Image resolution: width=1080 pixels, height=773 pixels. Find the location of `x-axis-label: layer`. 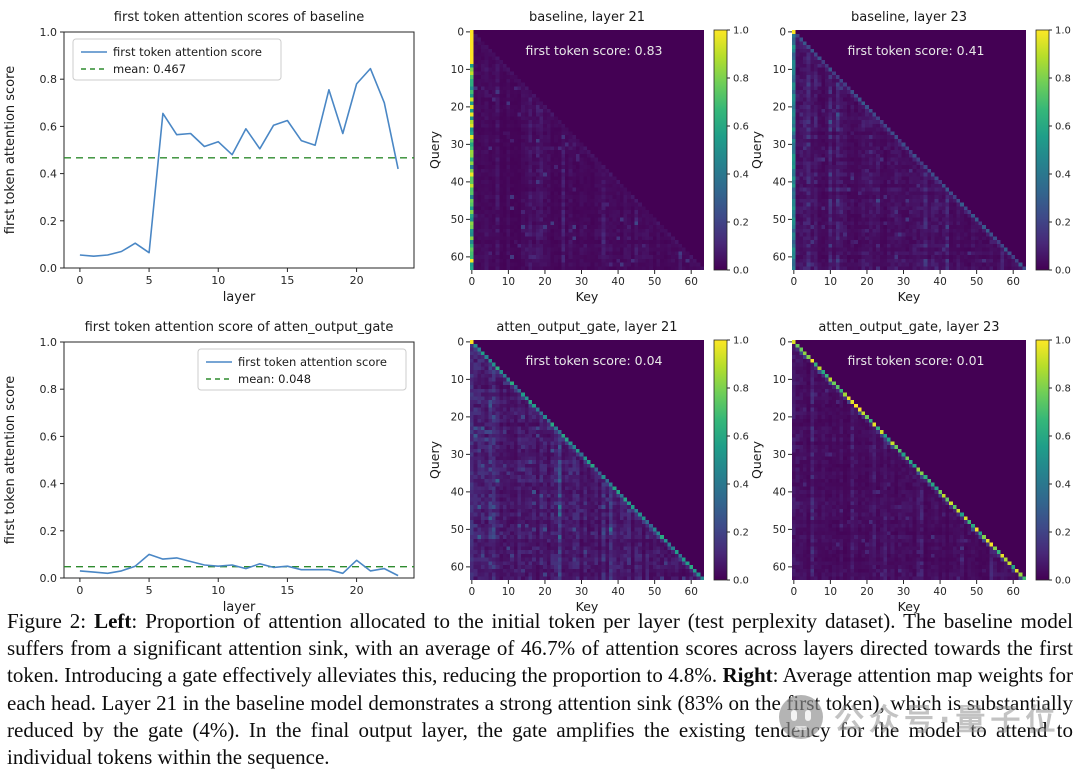

x-axis-label: layer is located at coordinates (239, 607).